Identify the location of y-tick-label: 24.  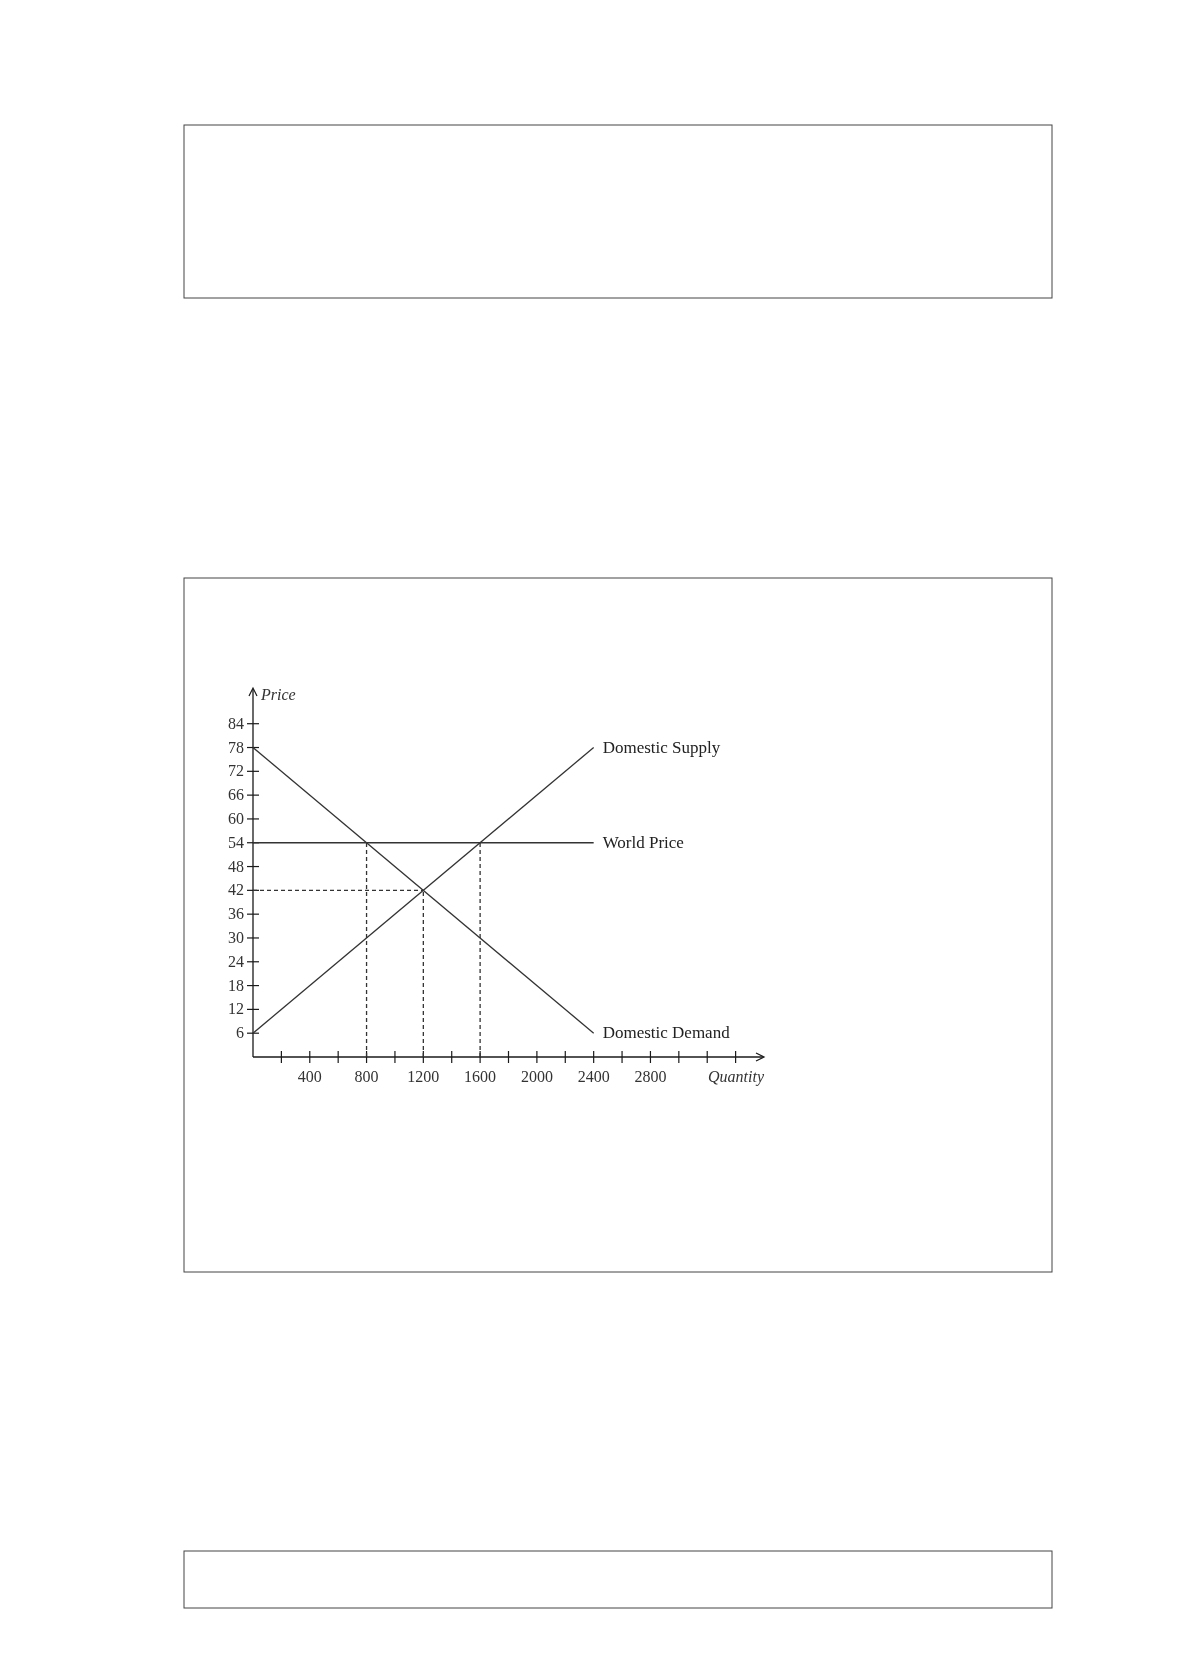
(236, 961).